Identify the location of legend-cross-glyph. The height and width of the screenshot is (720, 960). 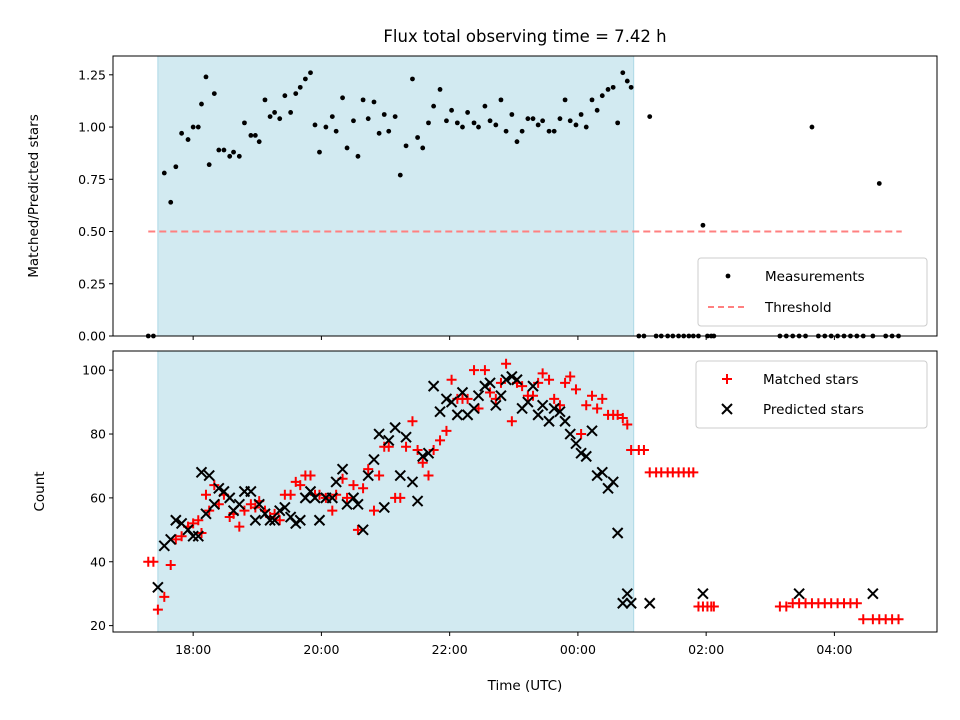
(727, 409).